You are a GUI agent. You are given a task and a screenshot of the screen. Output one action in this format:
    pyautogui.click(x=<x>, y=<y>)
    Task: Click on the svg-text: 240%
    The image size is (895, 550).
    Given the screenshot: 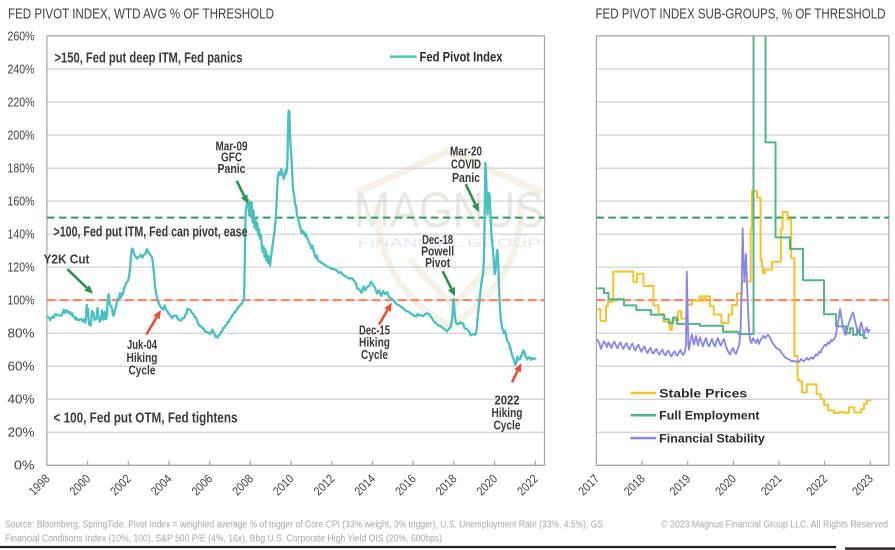 What is the action you would take?
    pyautogui.click(x=21, y=68)
    